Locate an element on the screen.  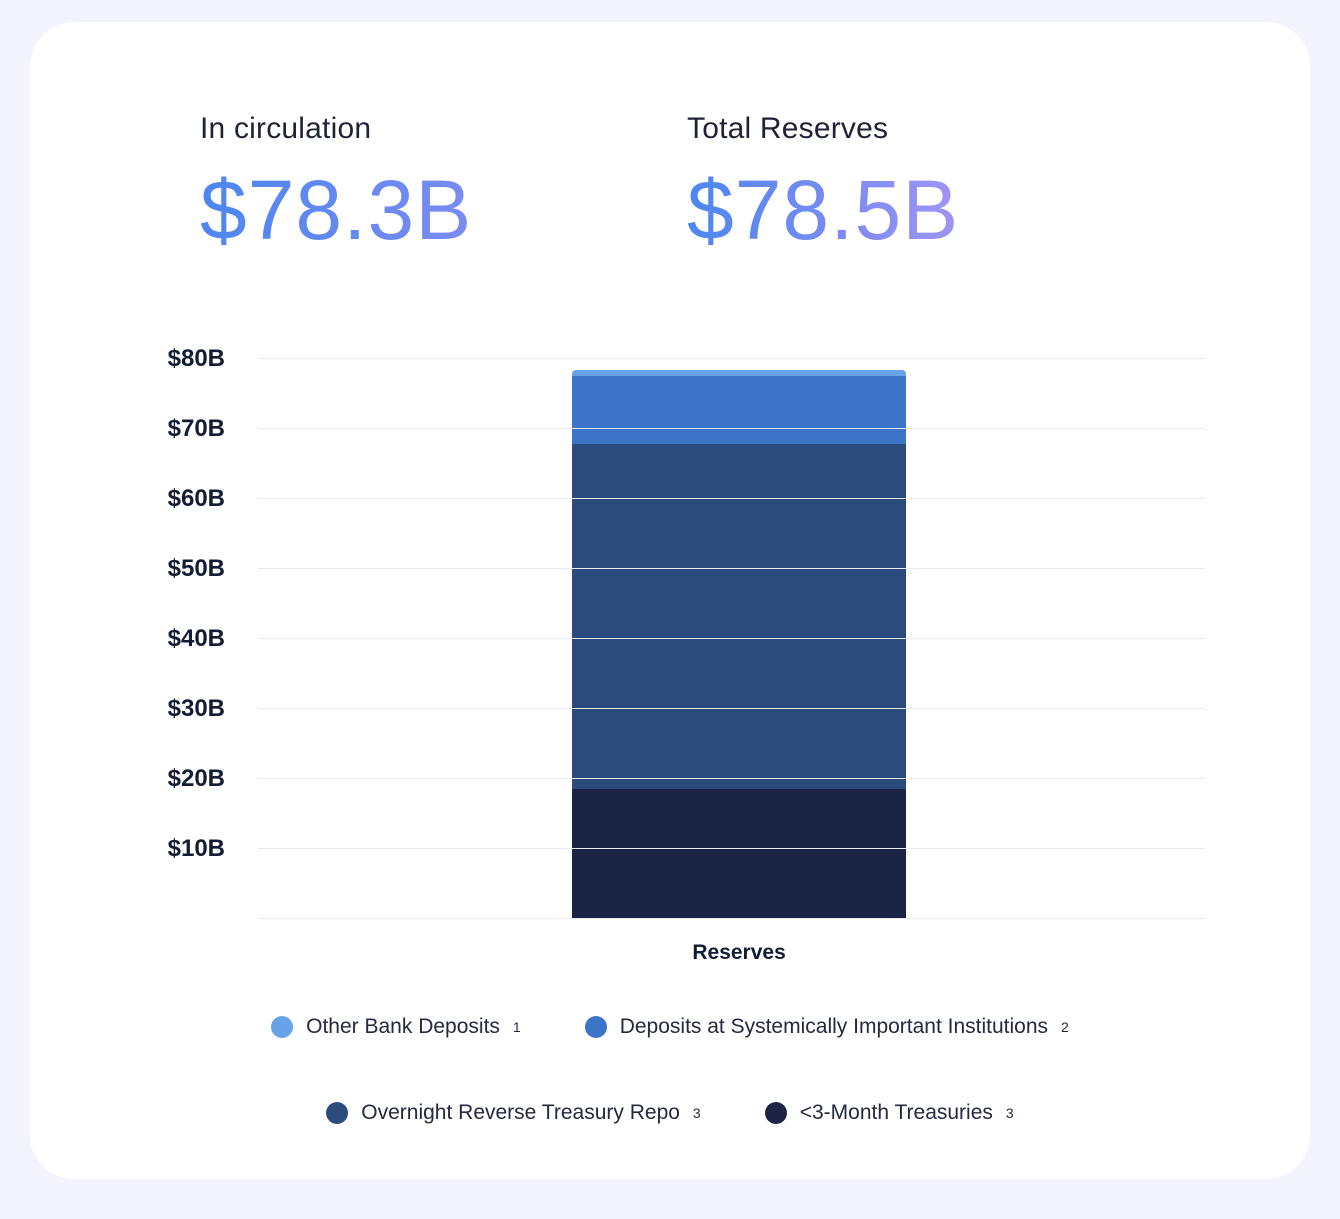
y-axis-tick-label: $20B is located at coordinates (196, 778).